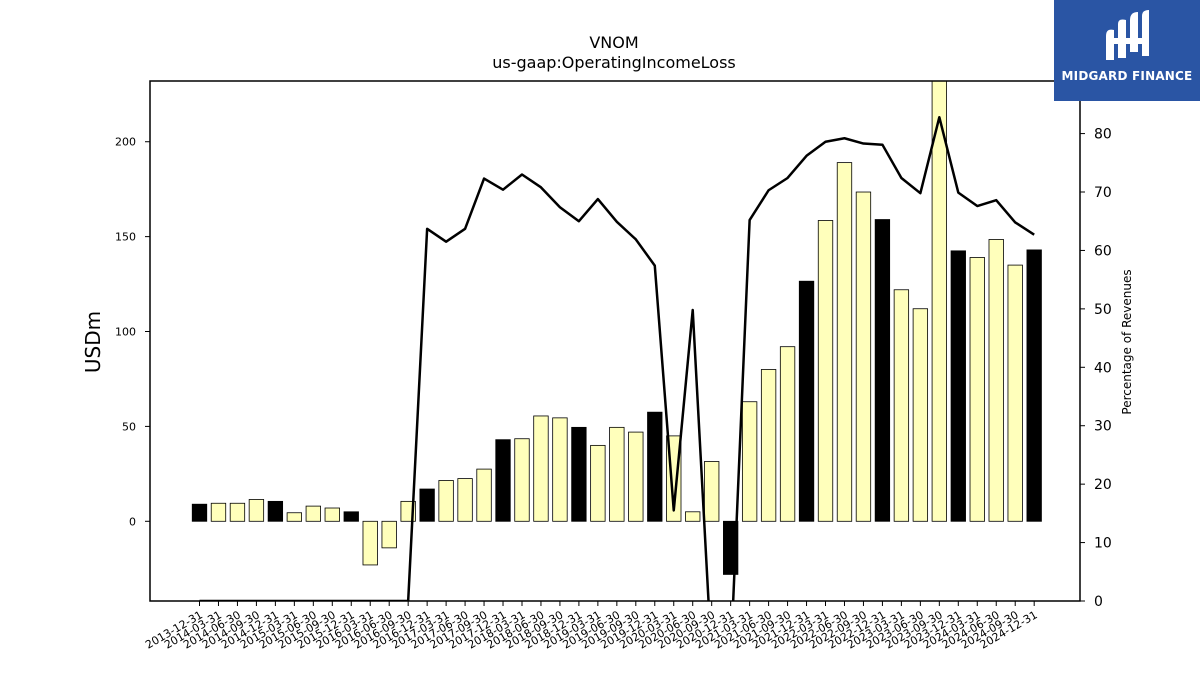  Describe the element at coordinates (614, 62) in the screenshot. I see `chart-subtitle: us-gaap:OperatingIncomeLoss` at that location.